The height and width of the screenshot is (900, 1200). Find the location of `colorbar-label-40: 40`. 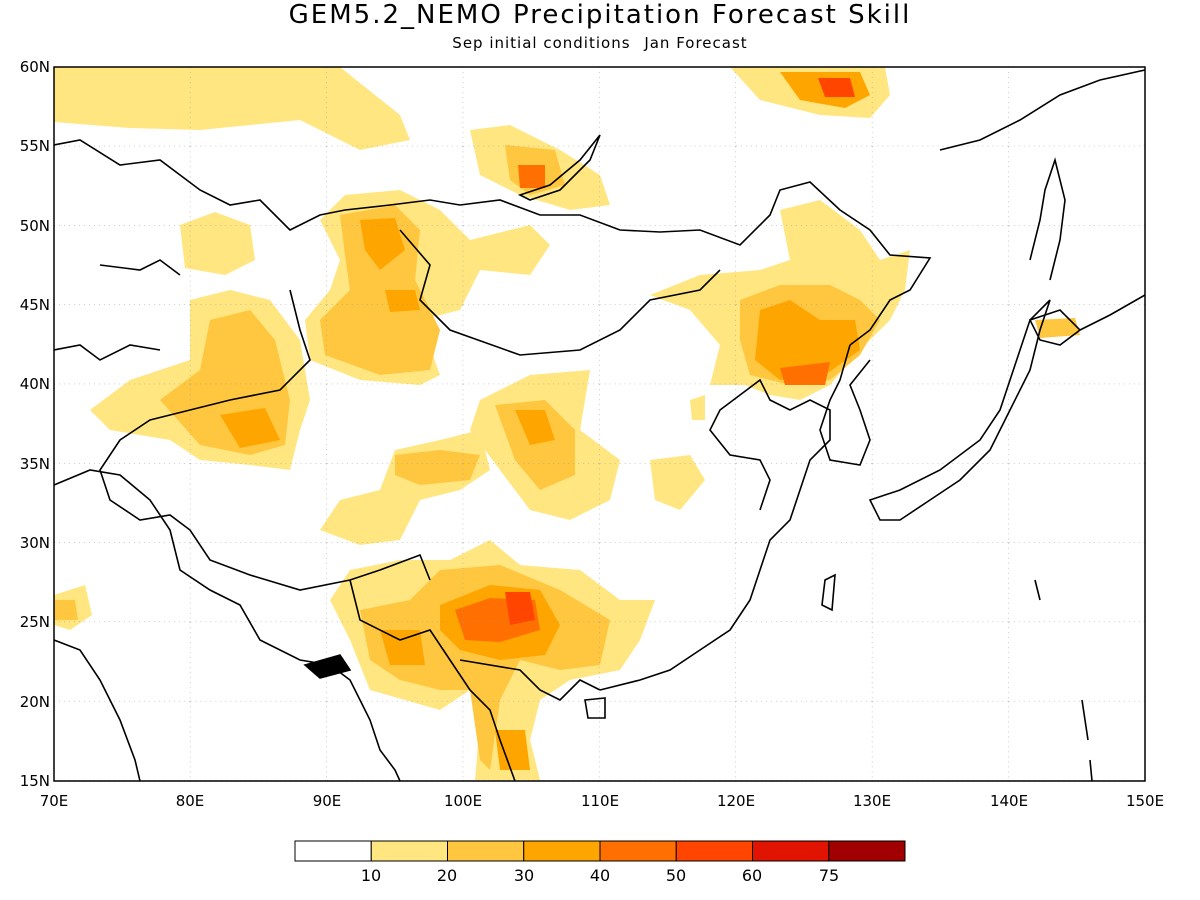

colorbar-label-40: 40 is located at coordinates (600, 875).